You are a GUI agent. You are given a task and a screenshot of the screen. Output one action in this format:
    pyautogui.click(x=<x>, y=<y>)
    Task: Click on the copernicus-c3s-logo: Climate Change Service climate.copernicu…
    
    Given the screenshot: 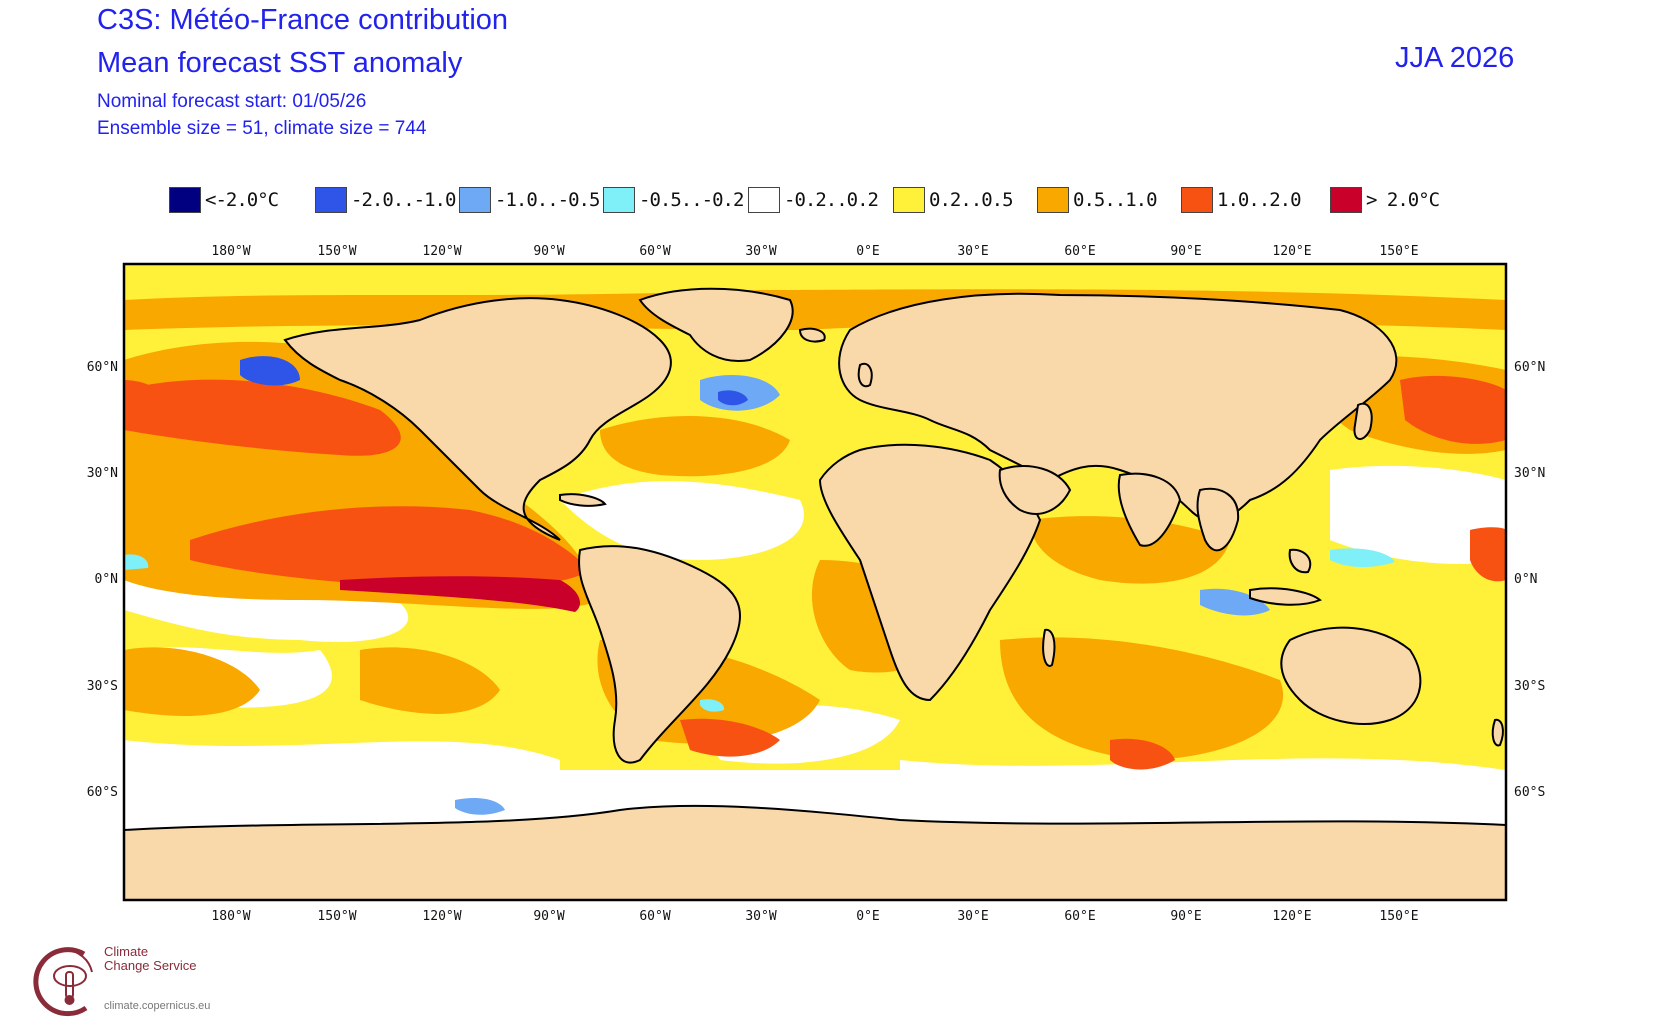 What is the action you would take?
    pyautogui.click(x=146, y=982)
    